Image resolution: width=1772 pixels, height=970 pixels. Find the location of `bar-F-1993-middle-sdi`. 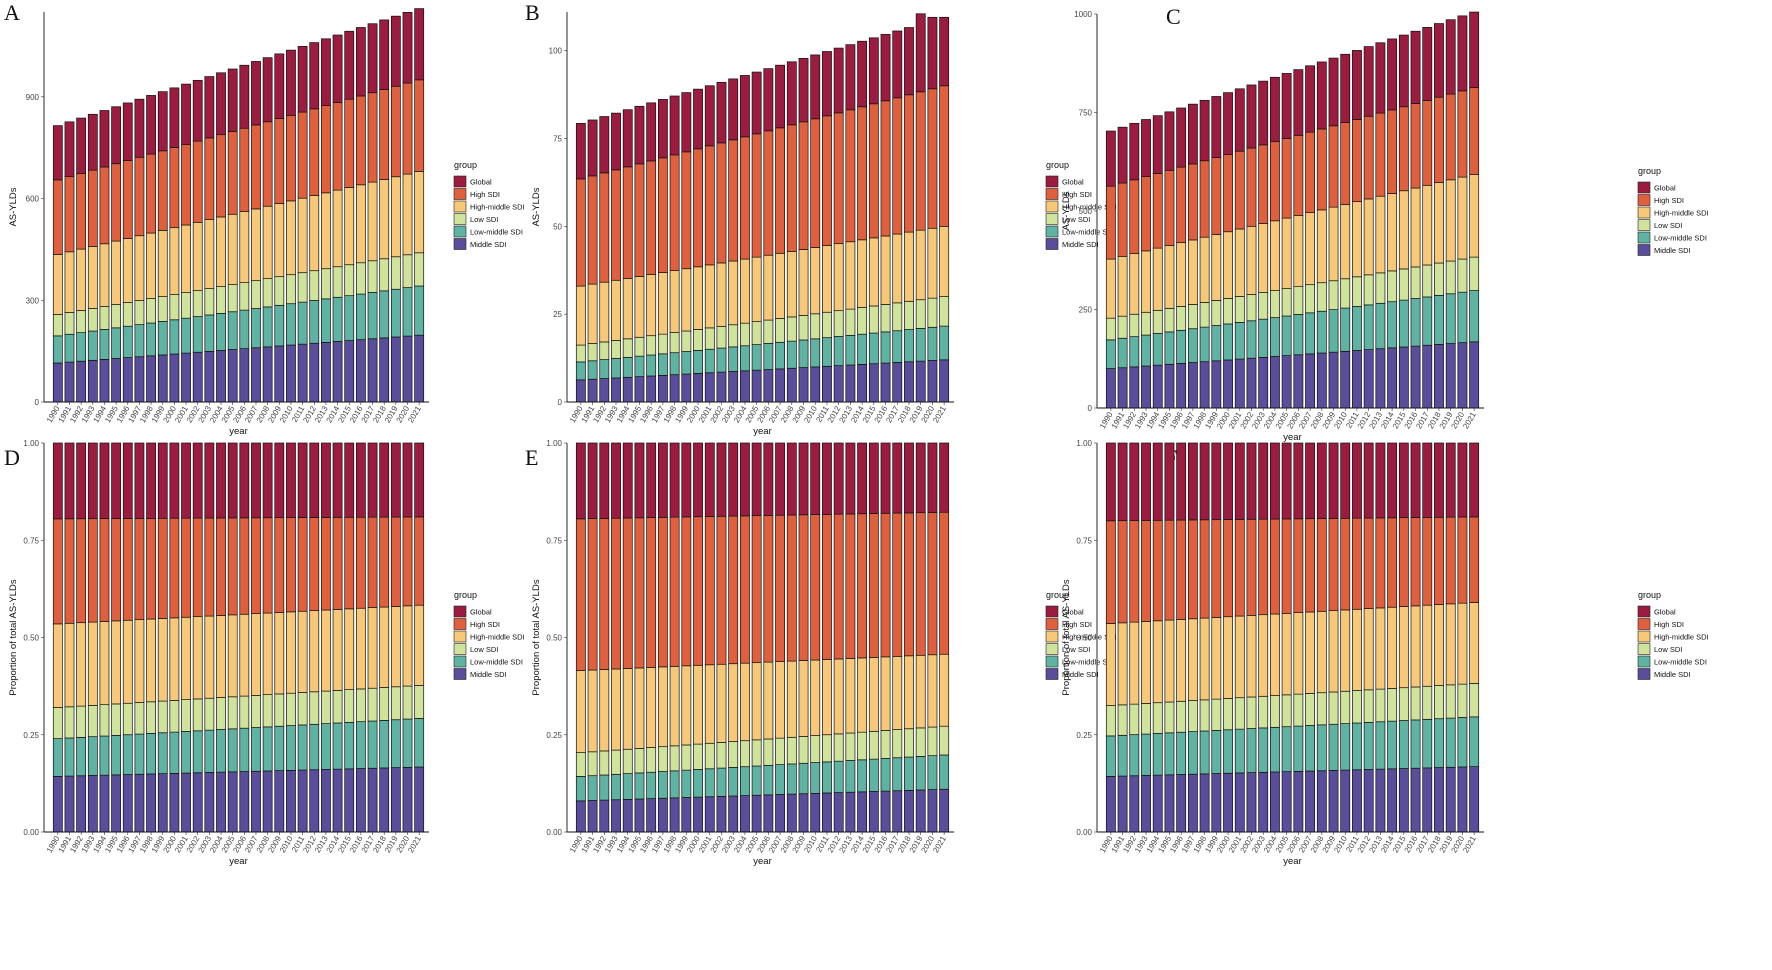

bar-F-1993-middle-sdi is located at coordinates (1146, 804).